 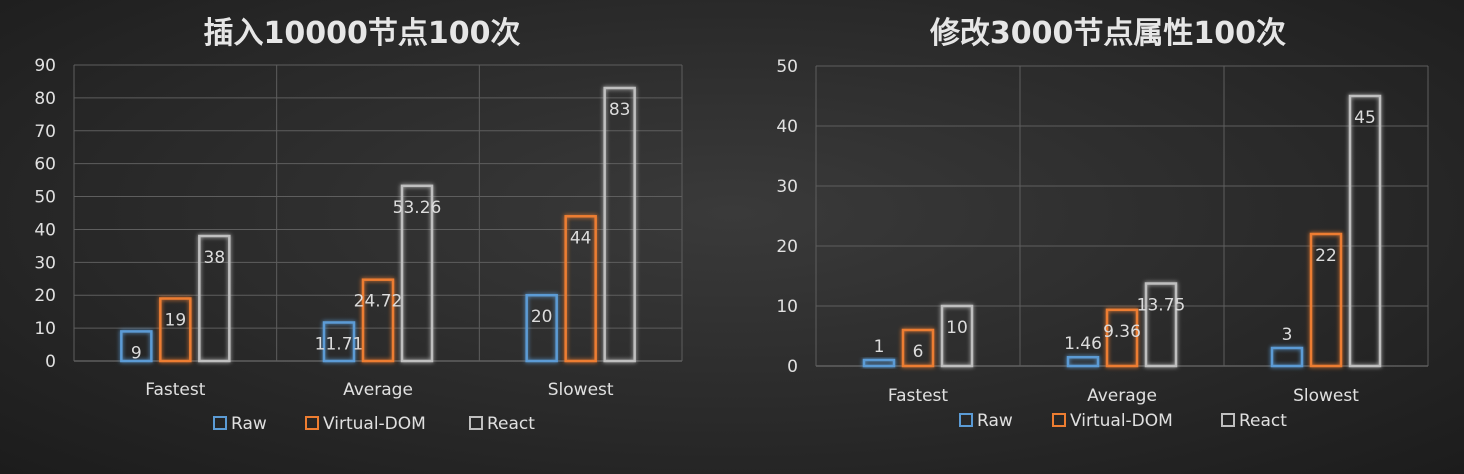 I want to click on data-label: 19, so click(x=176, y=321).